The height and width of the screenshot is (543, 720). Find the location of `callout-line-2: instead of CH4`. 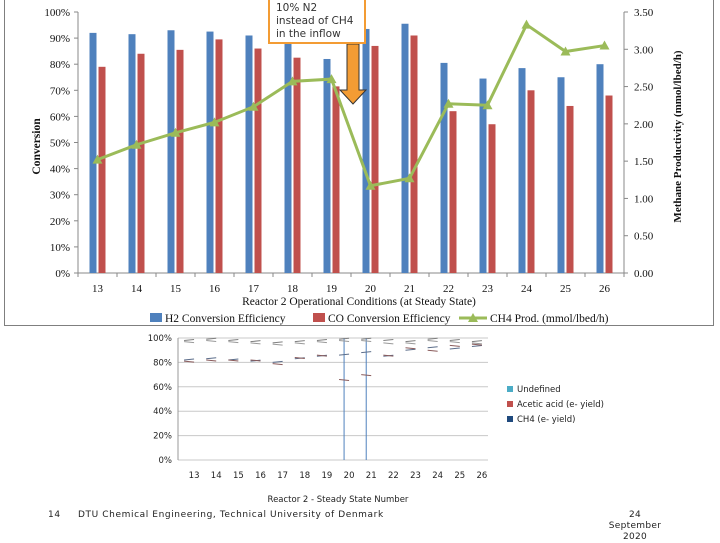

callout-line-2: instead of CH4 is located at coordinates (315, 21).